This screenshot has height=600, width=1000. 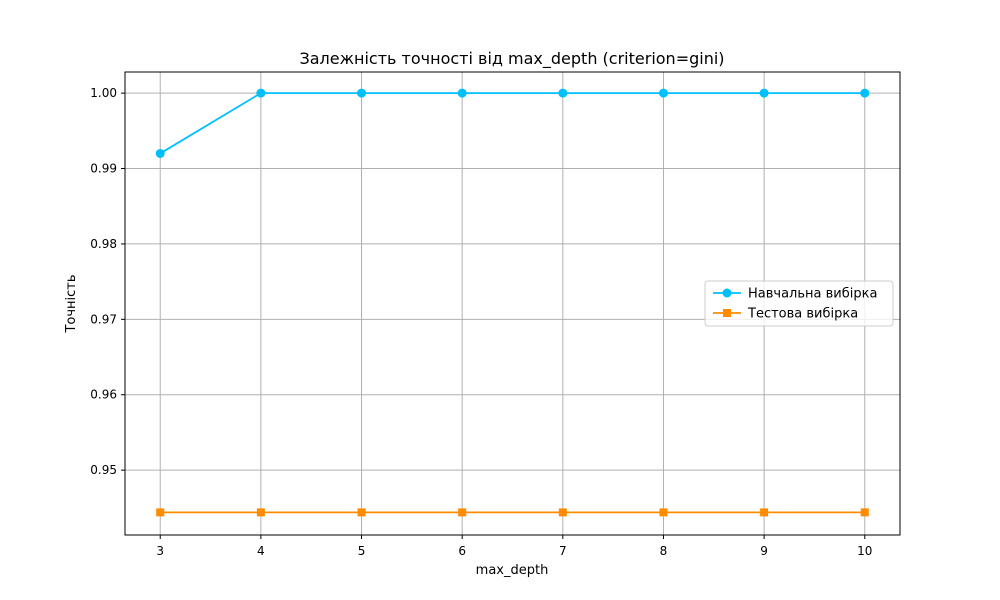 What do you see at coordinates (802, 314) in the screenshot?
I see `legend-label: Тестова вибірка` at bounding box center [802, 314].